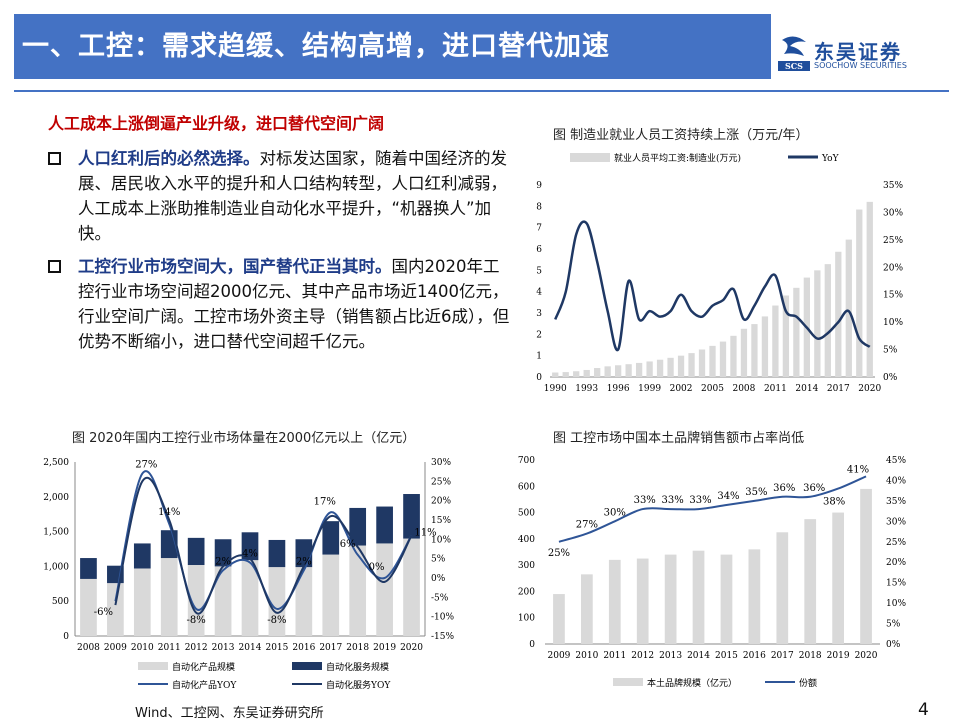  What do you see at coordinates (794, 53) in the screenshot?
I see `logo-mark-icon: SCS` at bounding box center [794, 53].